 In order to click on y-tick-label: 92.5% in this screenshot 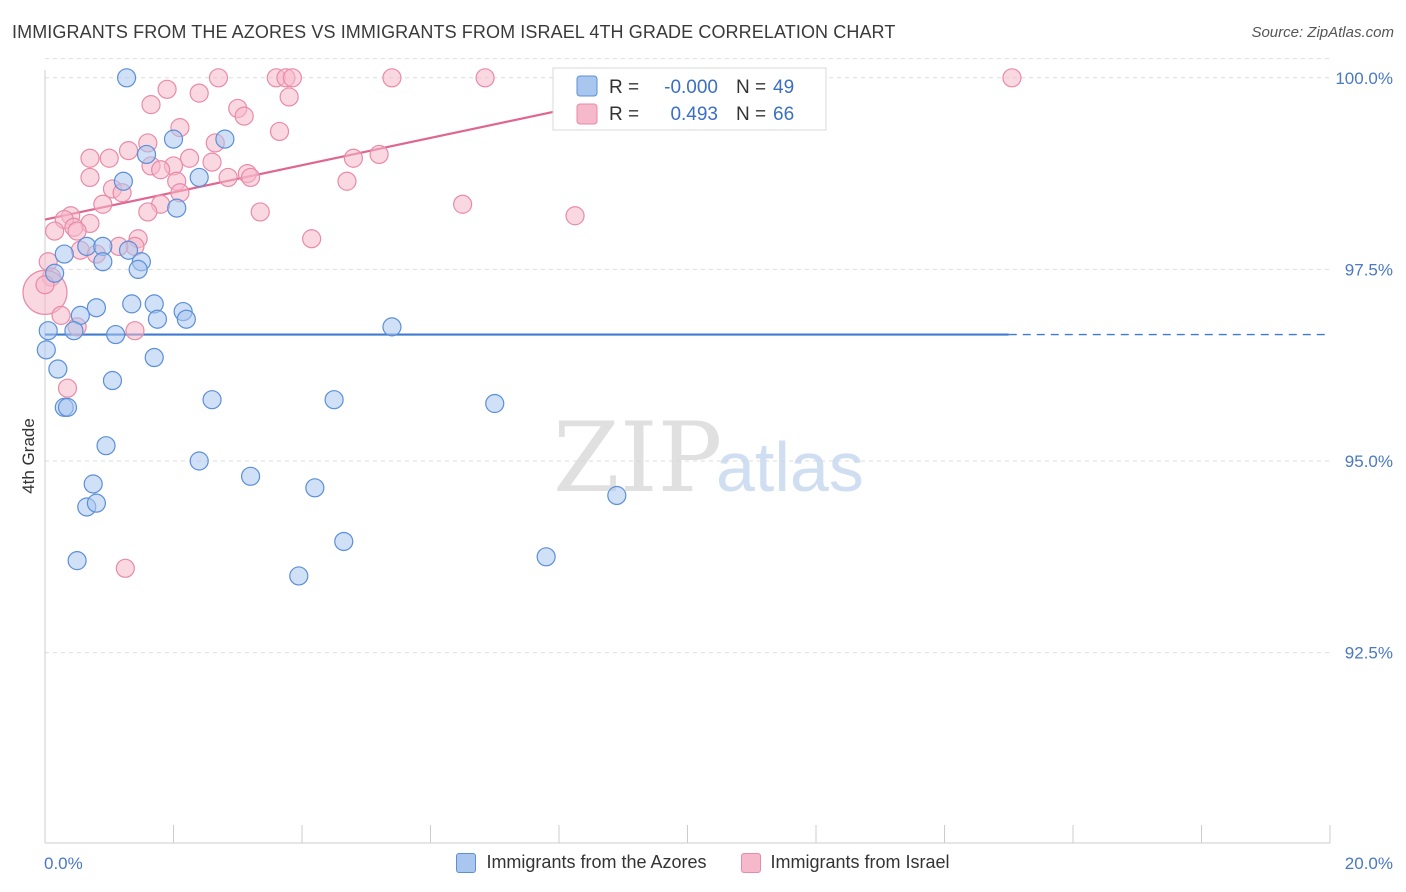, I will do `click(1369, 653)`.